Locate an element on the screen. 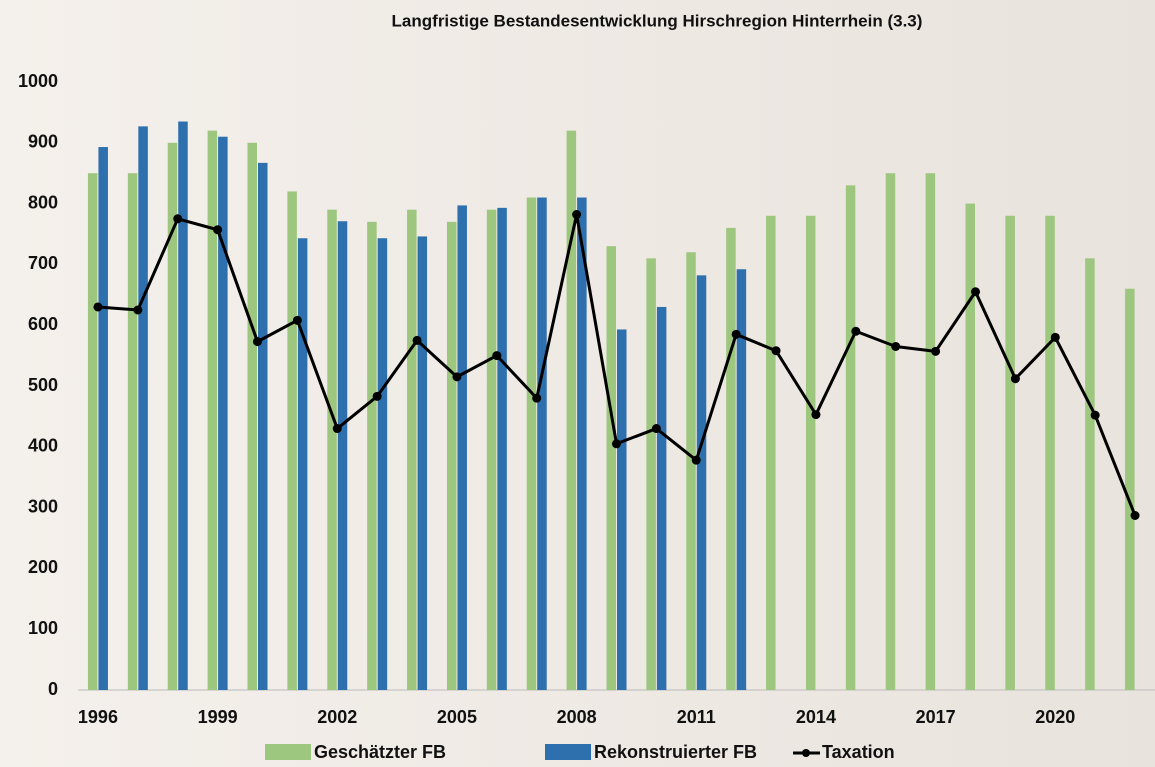 The width and height of the screenshot is (1155, 767). x-tick-label: 2014 is located at coordinates (816, 717).